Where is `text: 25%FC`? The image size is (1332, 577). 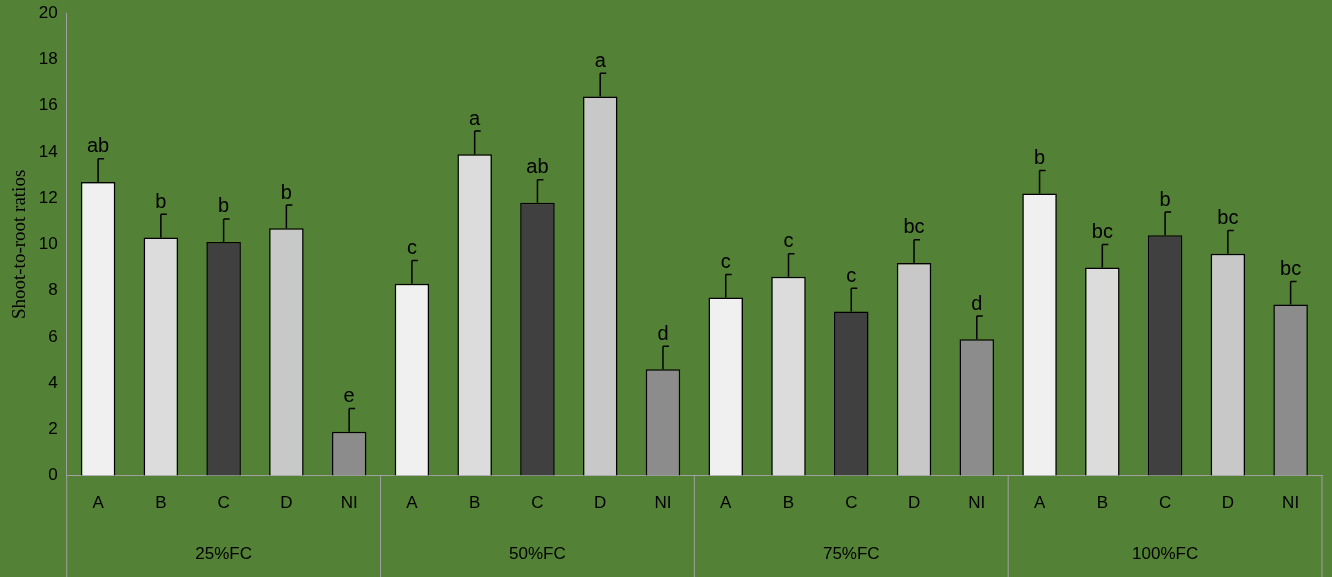 text: 25%FC is located at coordinates (223, 553).